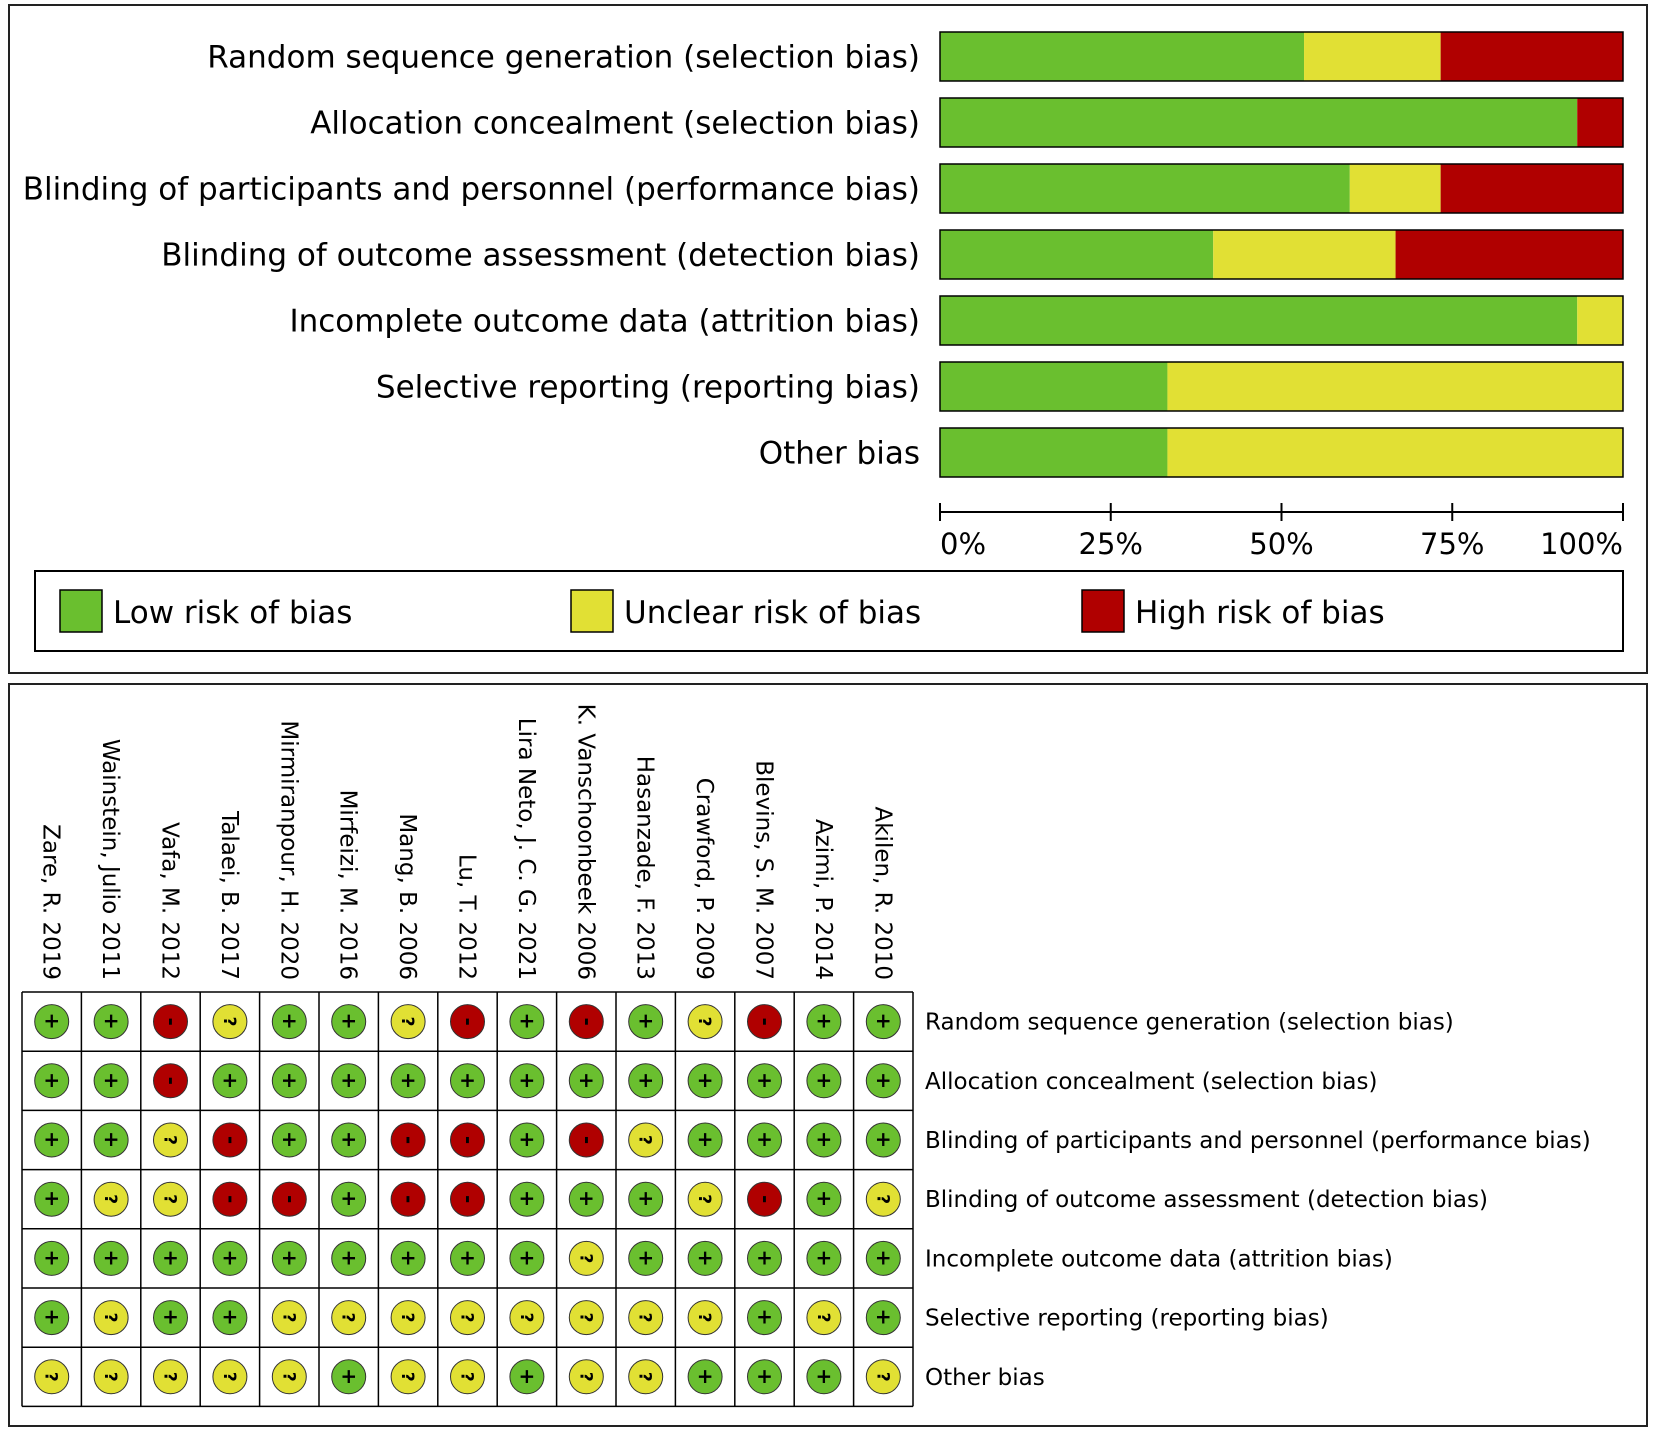 The image size is (1655, 1429). I want to click on category-label: Selective reporting (reporting bias), so click(648, 388).